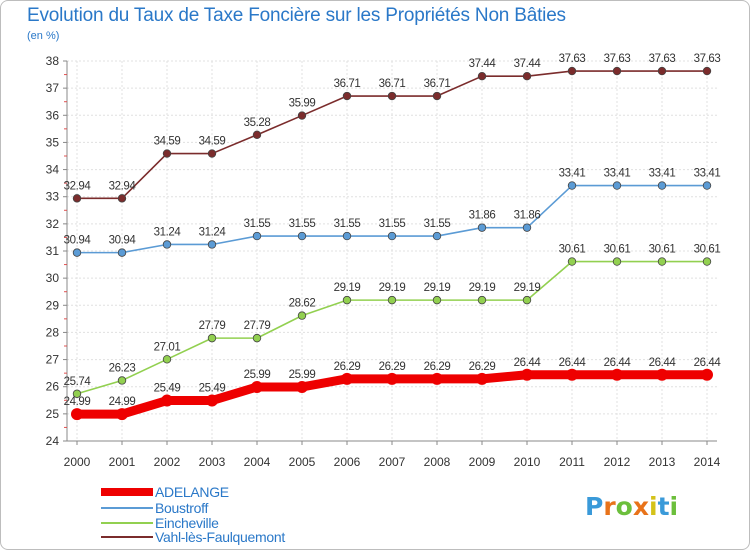 Image resolution: width=750 pixels, height=550 pixels. I want to click on y-tick-label: 31, so click(53, 251).